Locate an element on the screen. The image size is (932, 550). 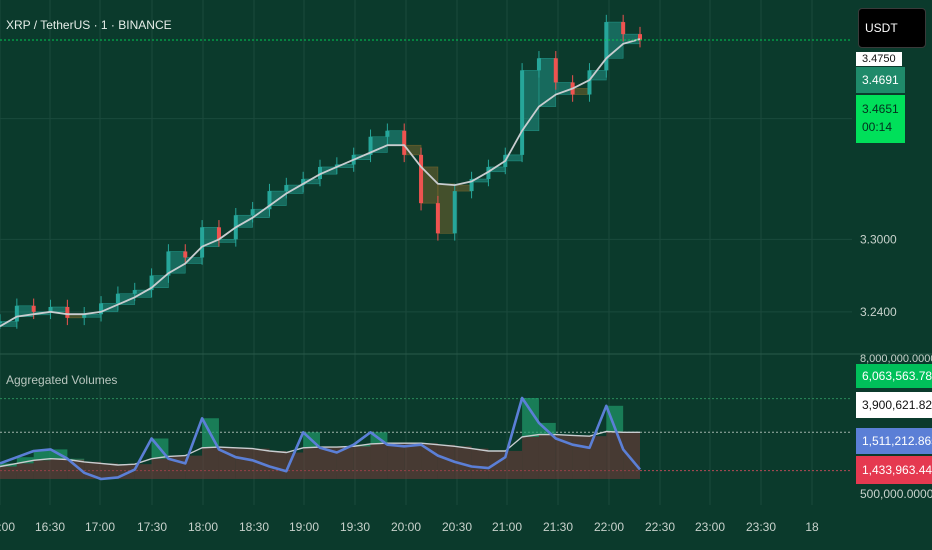
time-tick-label: 18:30 is located at coordinates (254, 527).